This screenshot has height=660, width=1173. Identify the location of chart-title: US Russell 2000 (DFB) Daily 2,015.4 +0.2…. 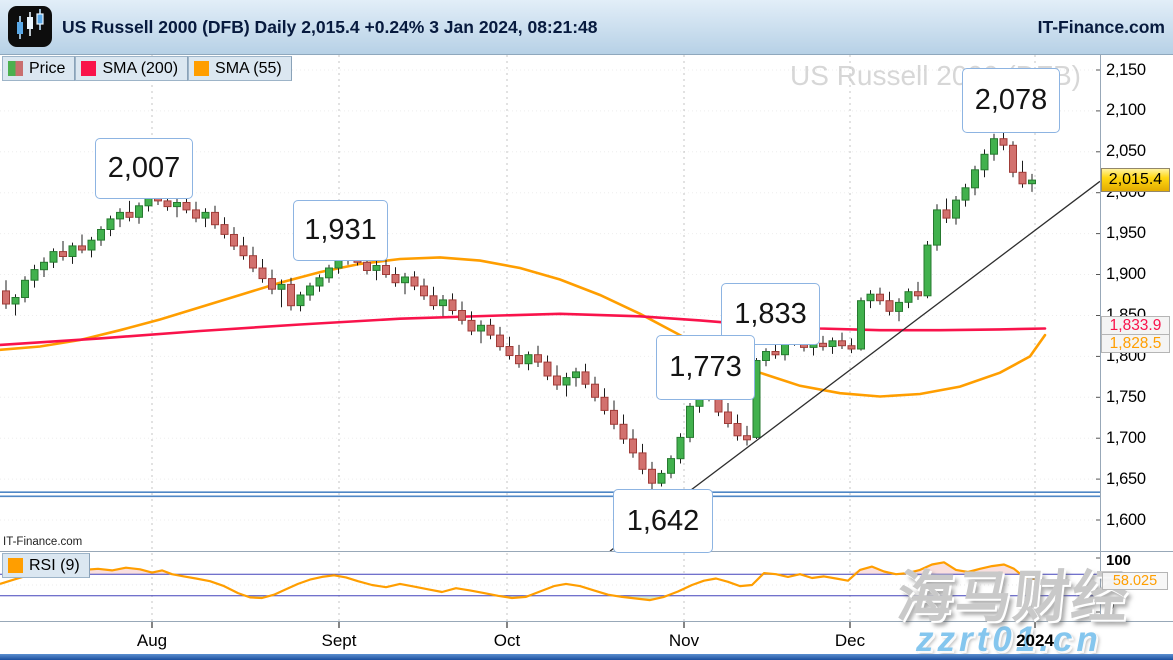
(330, 27).